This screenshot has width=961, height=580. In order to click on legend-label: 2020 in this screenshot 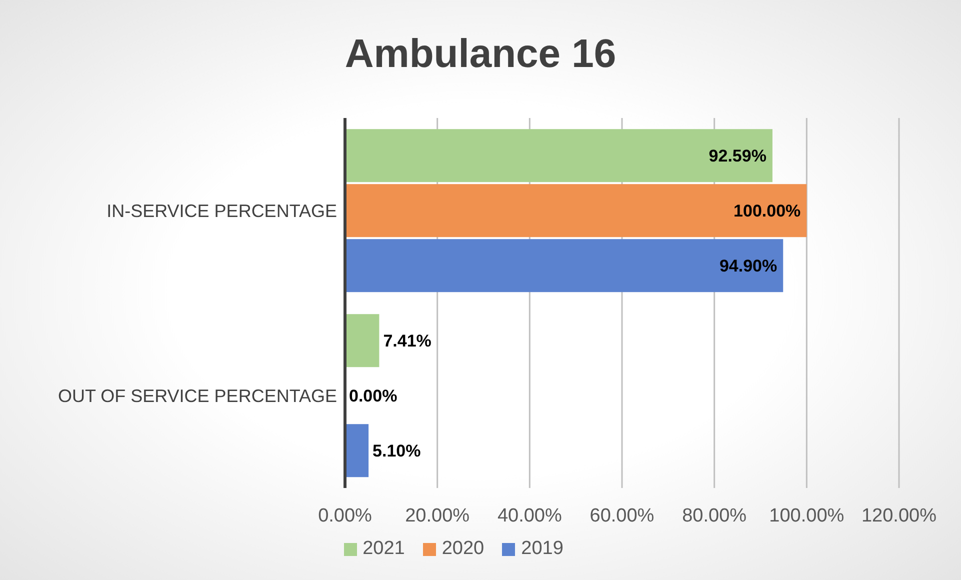, I will do `click(462, 549)`.